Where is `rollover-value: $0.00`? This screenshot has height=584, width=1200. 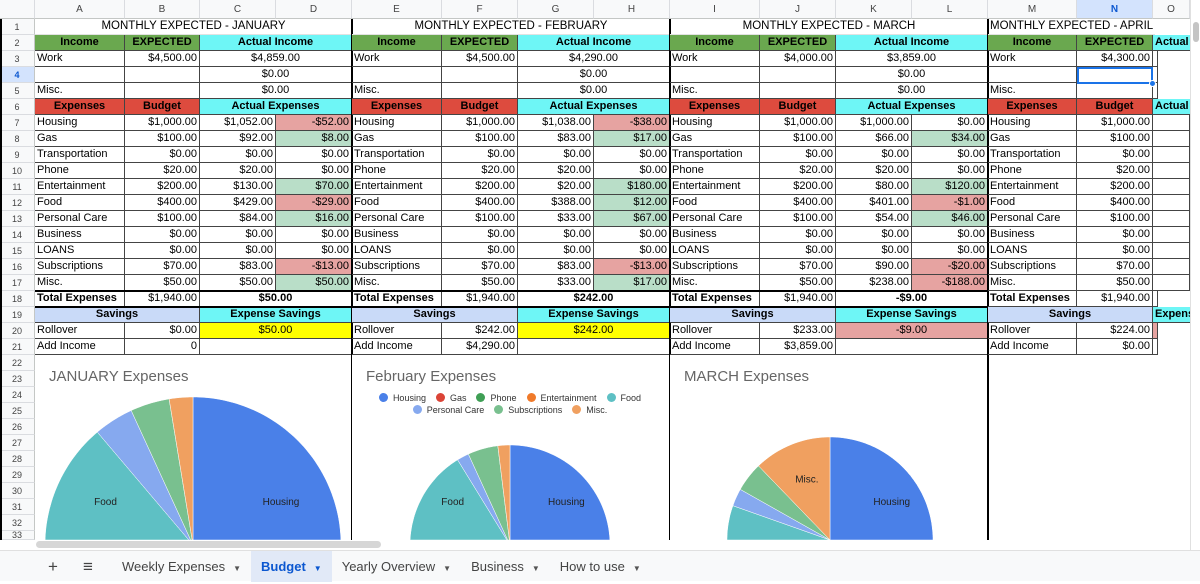 rollover-value: $0.00 is located at coordinates (162, 331).